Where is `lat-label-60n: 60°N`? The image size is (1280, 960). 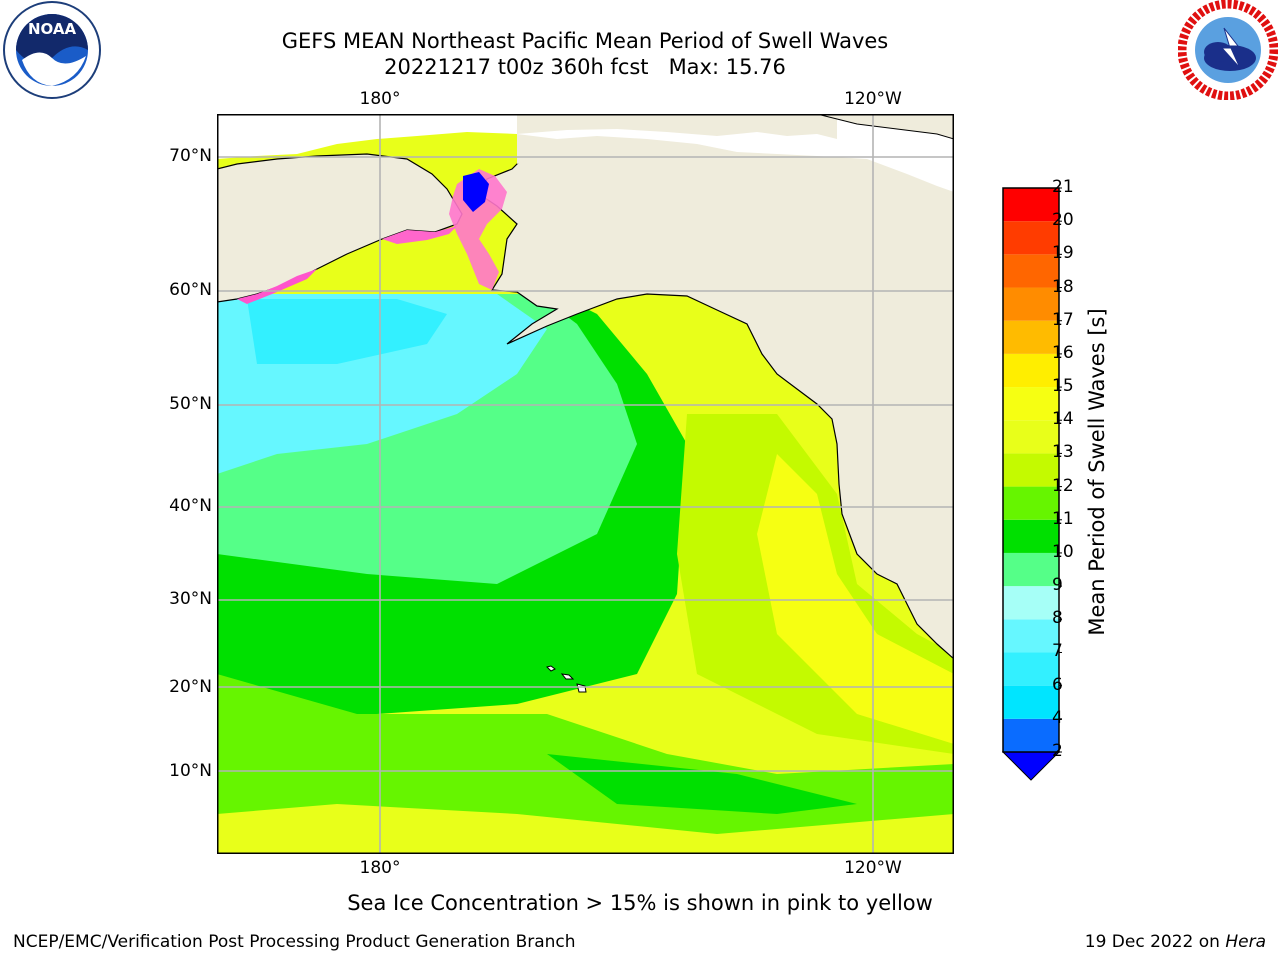
lat-label-60n: 60°N is located at coordinates (190, 290).